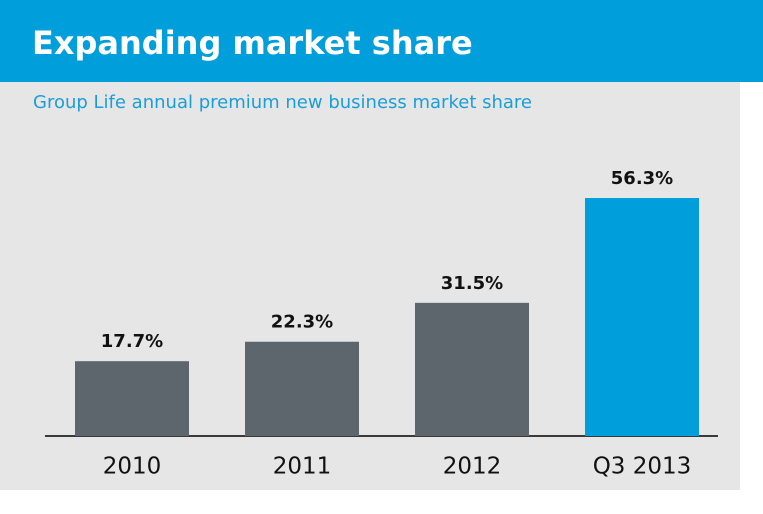 The height and width of the screenshot is (514, 763). Describe the element at coordinates (132, 467) in the screenshot. I see `x-tick-label: 2010` at that location.